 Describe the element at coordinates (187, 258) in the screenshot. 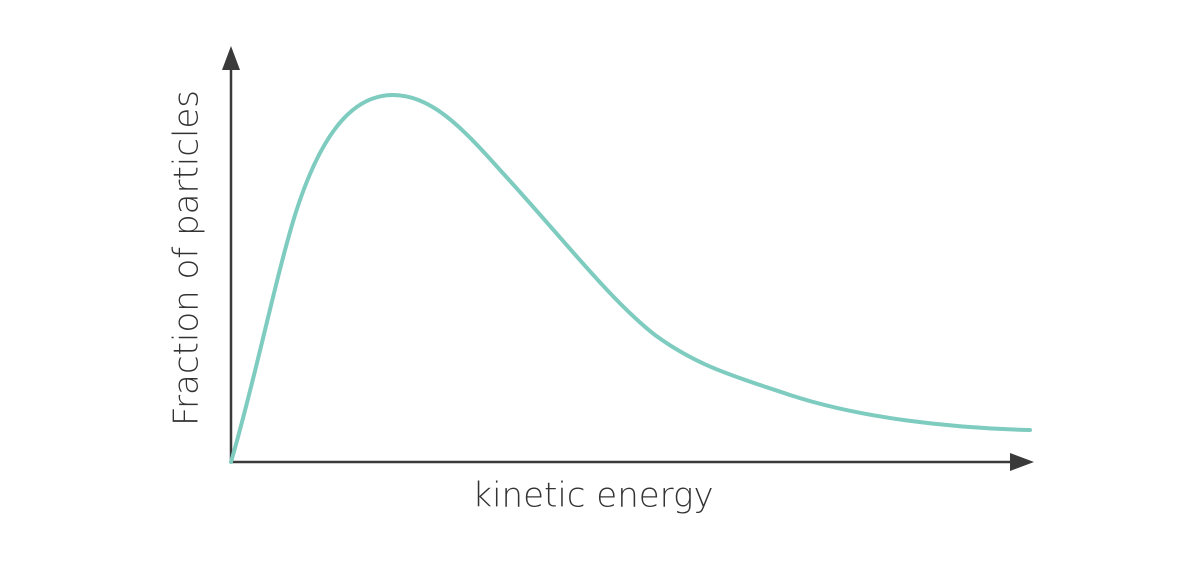

I see `y-axis-label: Fraction of particles` at that location.